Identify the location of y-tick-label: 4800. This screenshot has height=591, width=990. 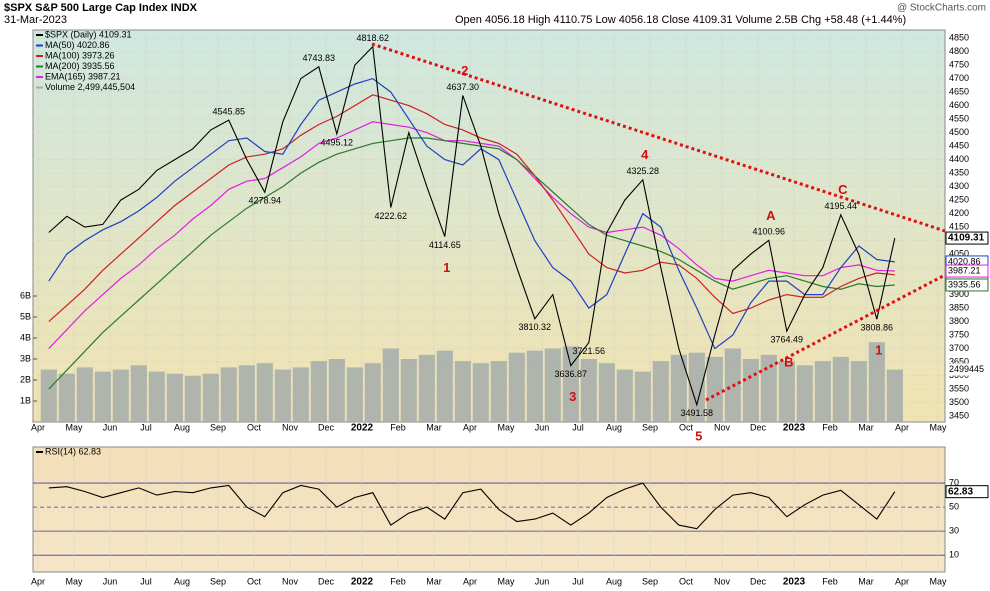
(959, 51).